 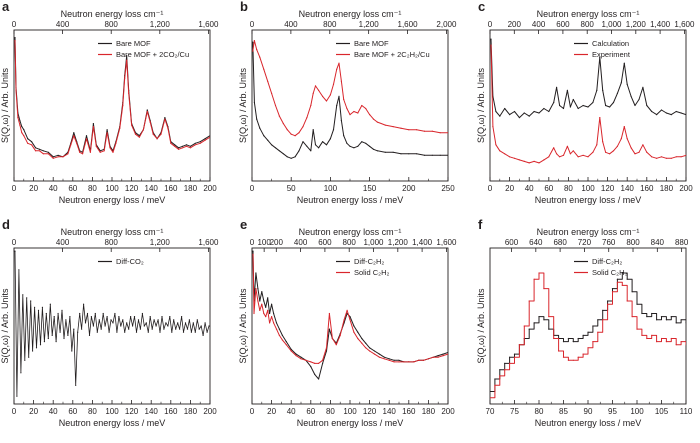 What do you see at coordinates (568, 188) in the screenshot?
I see `x-tick-label: 80` at bounding box center [568, 188].